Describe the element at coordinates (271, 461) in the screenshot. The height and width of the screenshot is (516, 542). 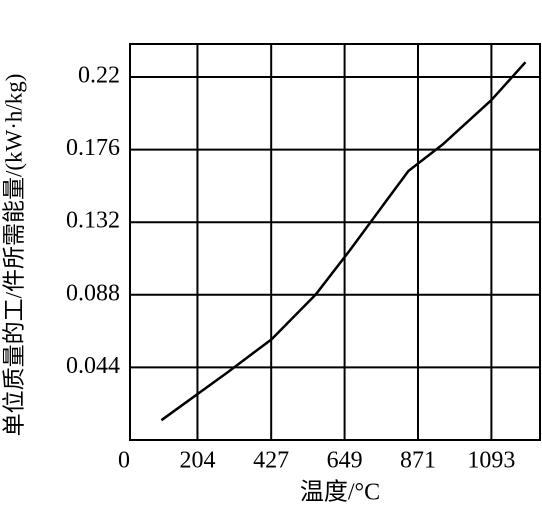
I see `x-tick-label: 427` at that location.